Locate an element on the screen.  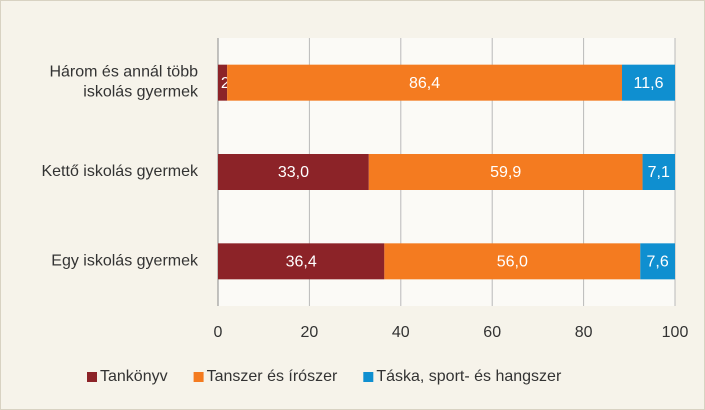
x-tick-label: 60 is located at coordinates (492, 332).